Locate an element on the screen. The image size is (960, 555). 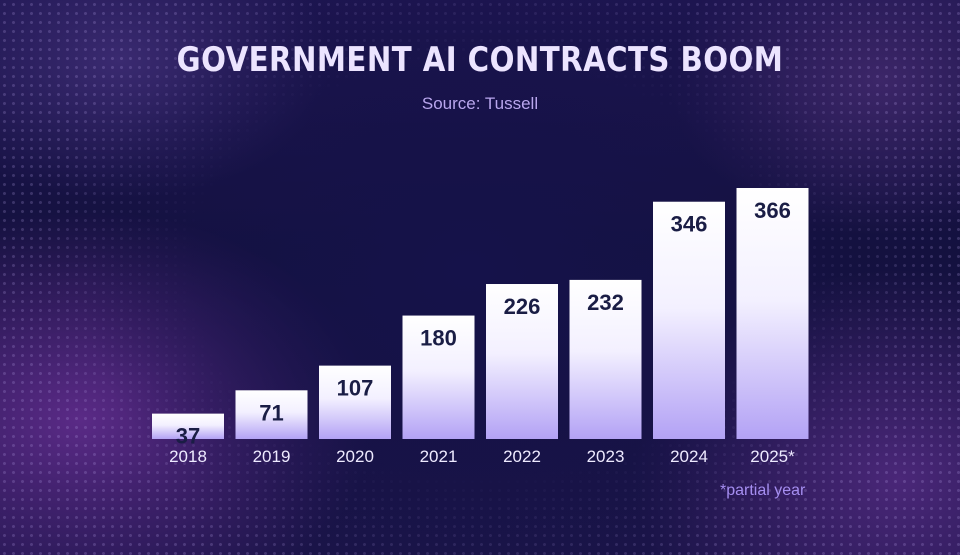
bar-value-label: 107 is located at coordinates (355, 388).